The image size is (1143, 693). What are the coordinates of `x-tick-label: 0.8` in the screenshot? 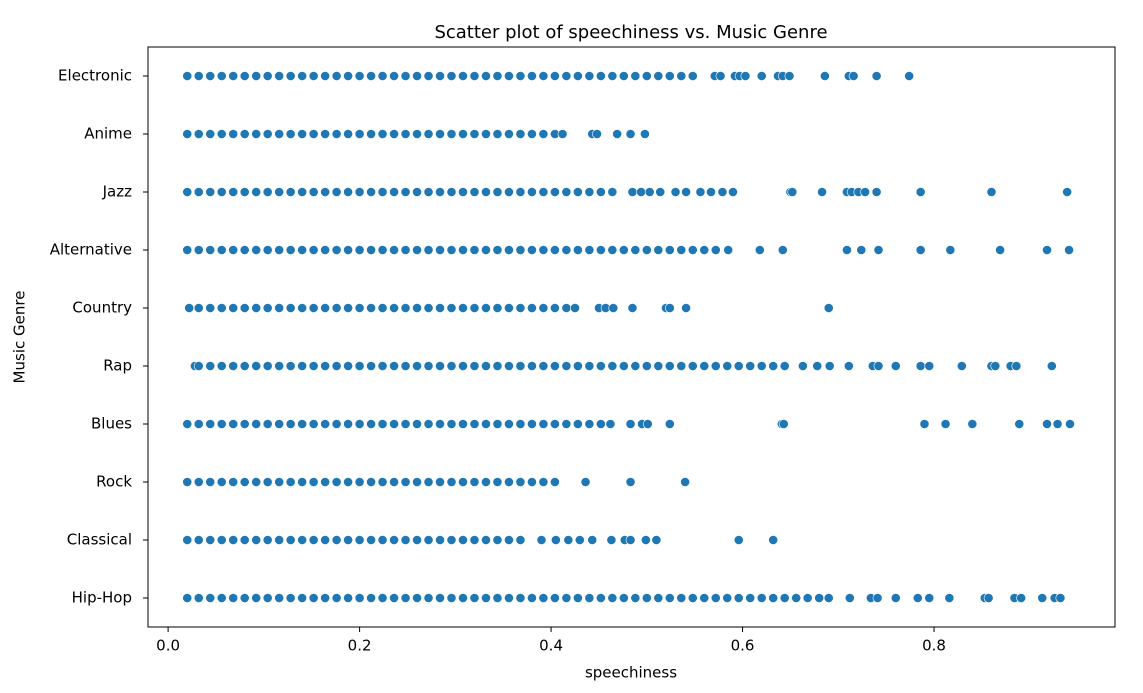 It's located at (934, 646).